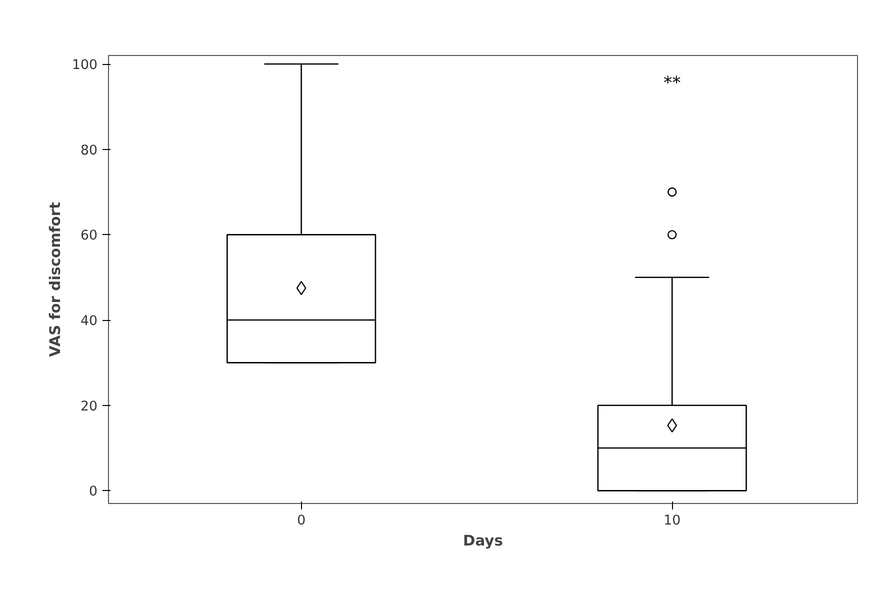 The width and height of the screenshot is (869, 593). Describe the element at coordinates (672, 521) in the screenshot. I see `x-tick-label: 10` at that location.